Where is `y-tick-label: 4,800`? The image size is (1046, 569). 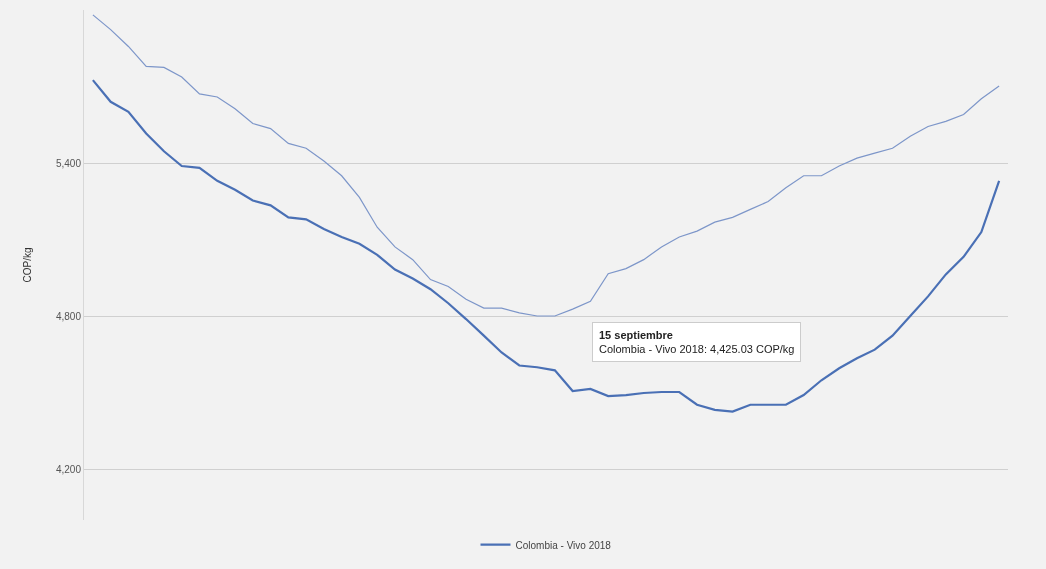
y-tick-label: 4,800 is located at coordinates (68, 316).